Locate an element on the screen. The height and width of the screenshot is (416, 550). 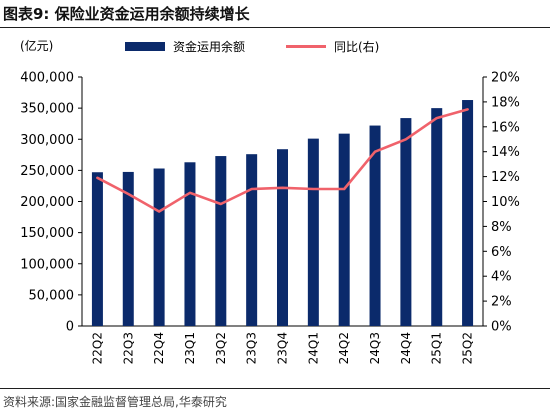
right-tick-label: 8% is located at coordinates (501, 227).